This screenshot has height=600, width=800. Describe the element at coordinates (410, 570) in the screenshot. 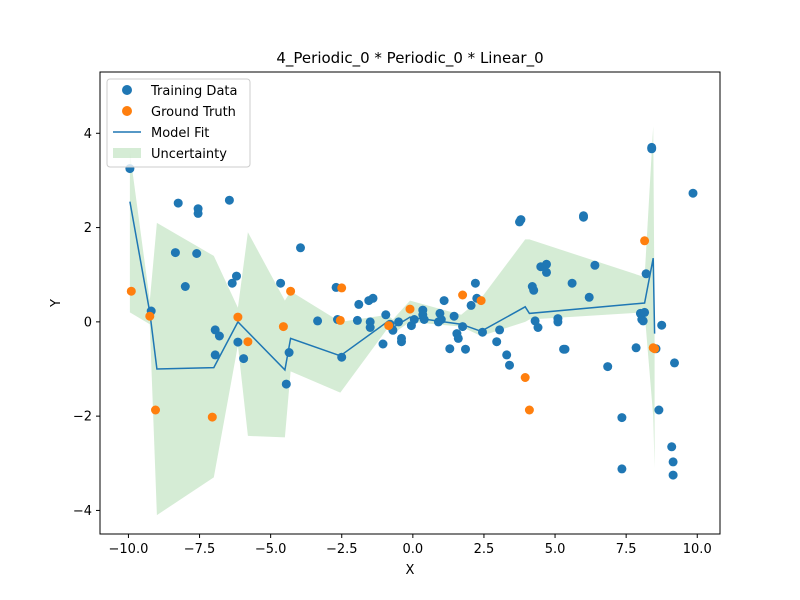

I see `x-axis-label: X` at that location.